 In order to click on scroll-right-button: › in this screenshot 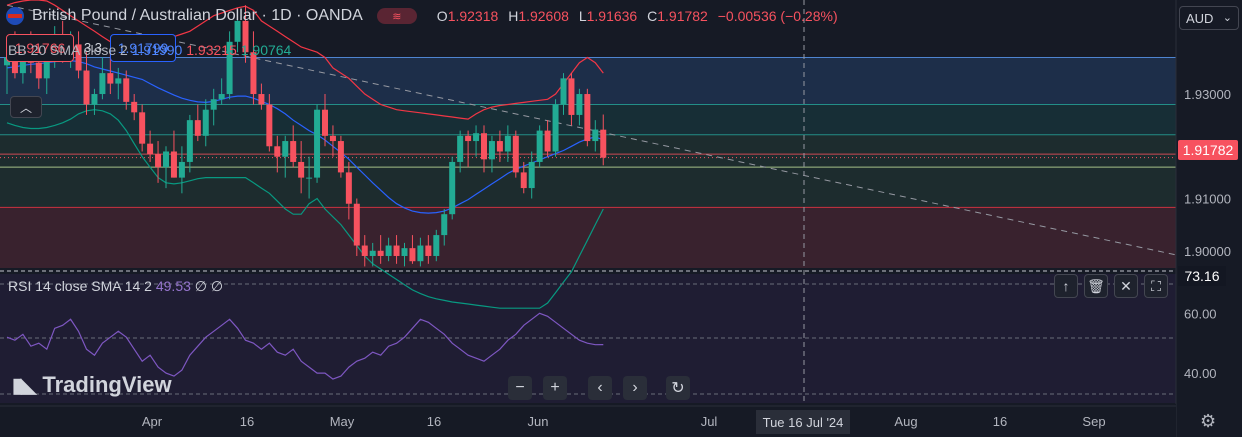, I will do `click(635, 388)`.